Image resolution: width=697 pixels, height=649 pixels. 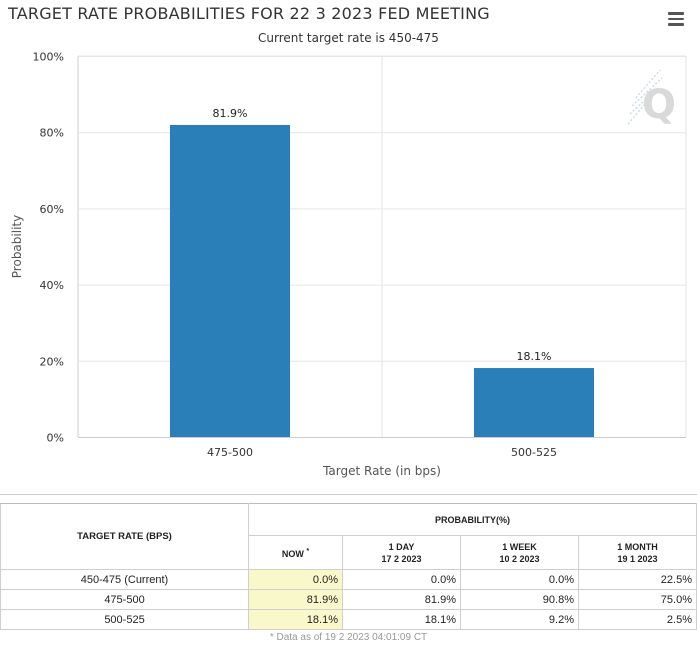 I want to click on y-tick-label: 80%, so click(x=52, y=133).